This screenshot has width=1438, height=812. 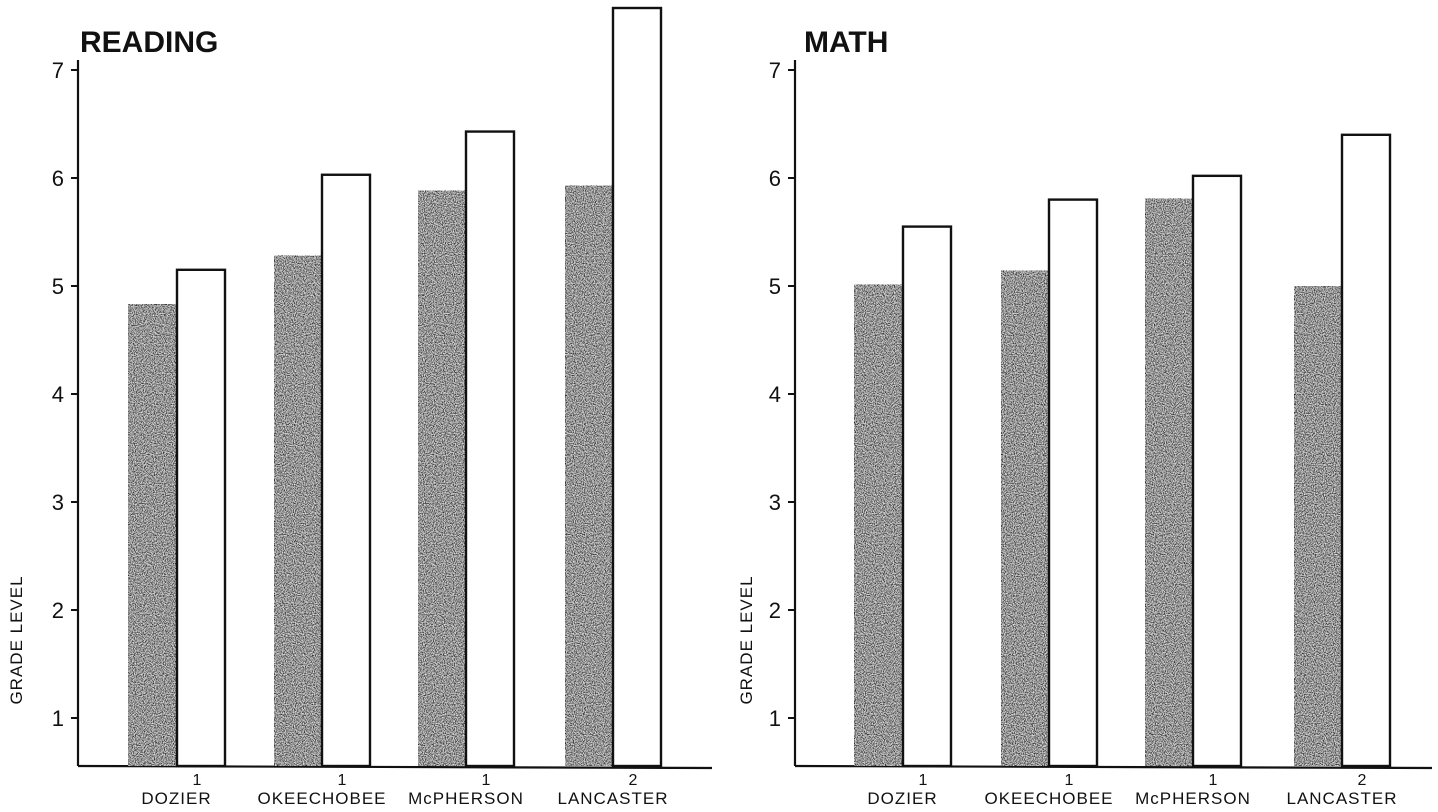 I want to click on chart-title: MATH, so click(x=846, y=42).